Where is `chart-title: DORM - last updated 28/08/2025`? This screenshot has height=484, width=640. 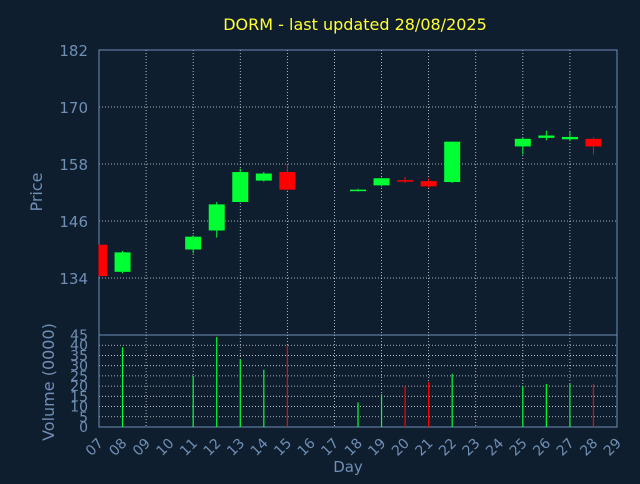
chart-title: DORM - last updated 28/08/2025 is located at coordinates (355, 24).